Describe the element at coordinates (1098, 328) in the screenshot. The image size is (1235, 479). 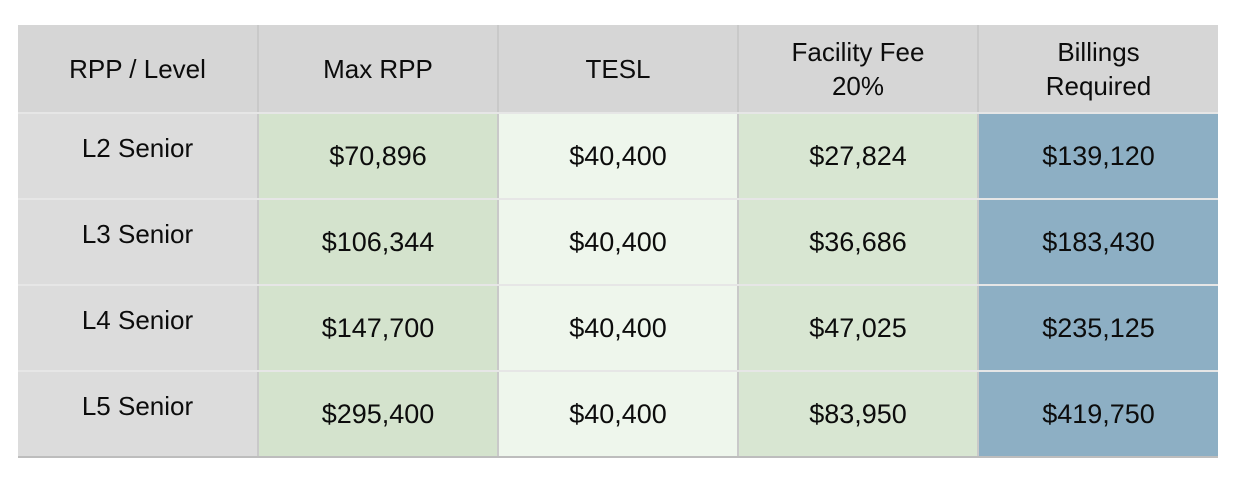
I see `billings-required-value: $235,125` at that location.